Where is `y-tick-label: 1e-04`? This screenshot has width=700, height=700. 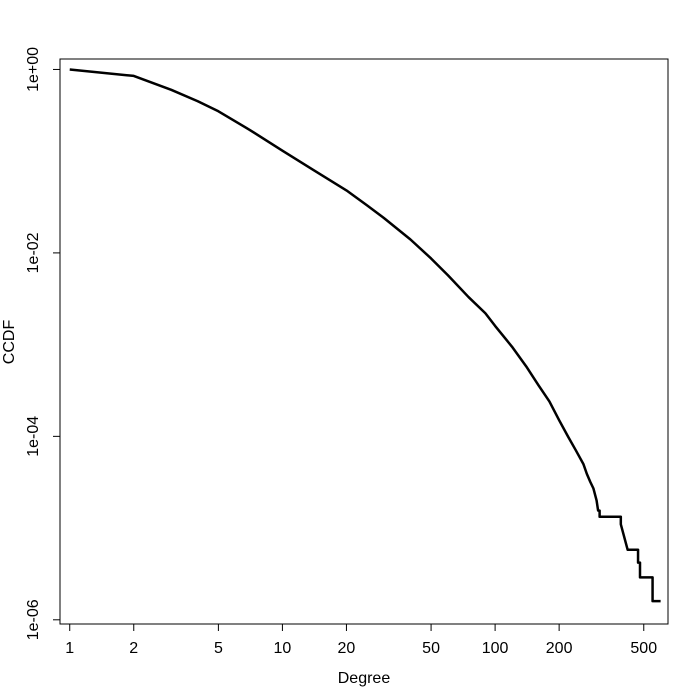
y-tick-label: 1e-04 is located at coordinates (33, 436).